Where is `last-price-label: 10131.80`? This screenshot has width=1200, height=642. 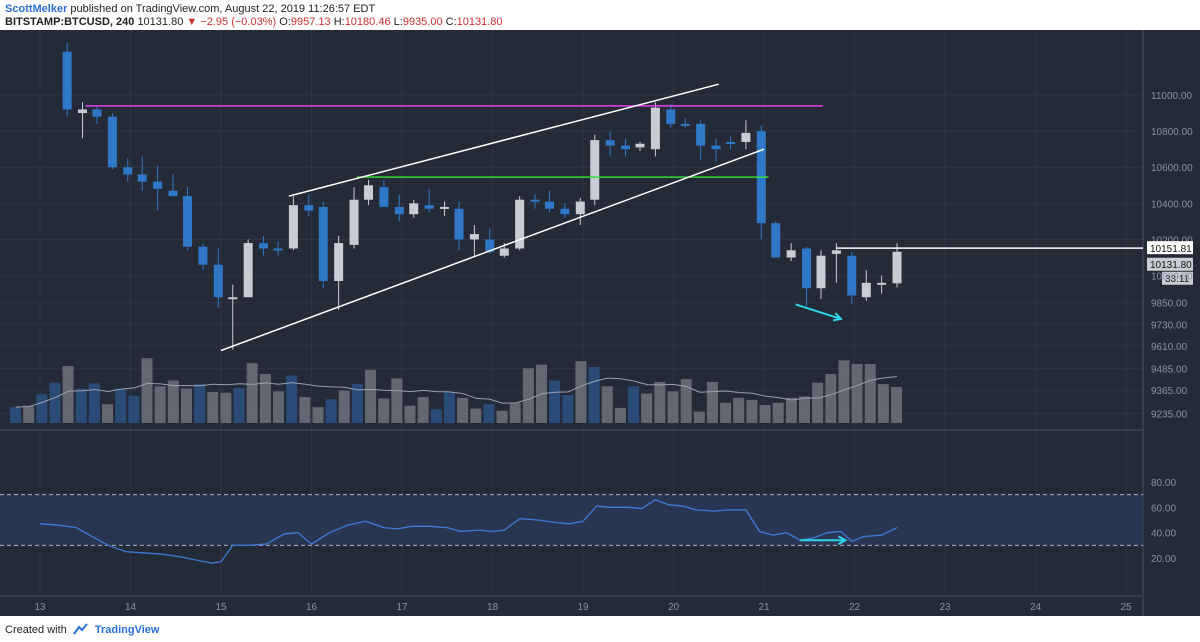 last-price-label: 10131.80 is located at coordinates (1171, 265).